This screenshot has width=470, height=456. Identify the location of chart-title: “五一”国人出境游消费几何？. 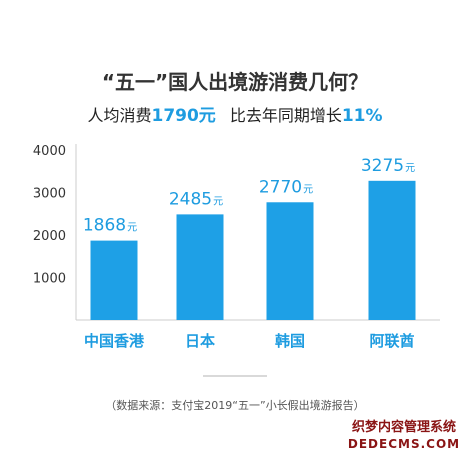
(235, 82).